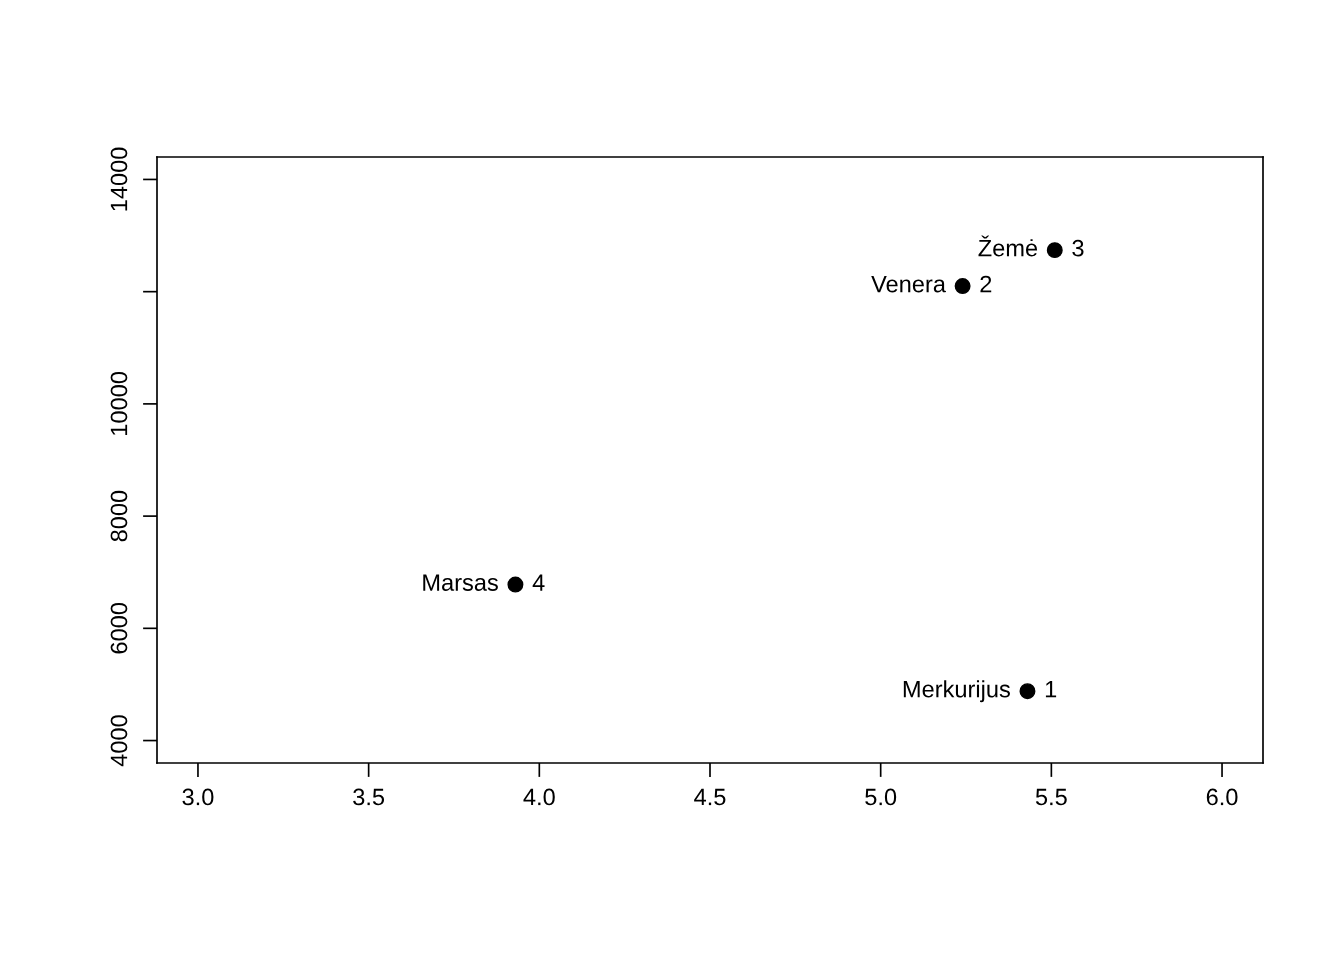 The width and height of the screenshot is (1344, 960). What do you see at coordinates (1222, 797) in the screenshot?
I see `x-tick-label: 6.0` at bounding box center [1222, 797].